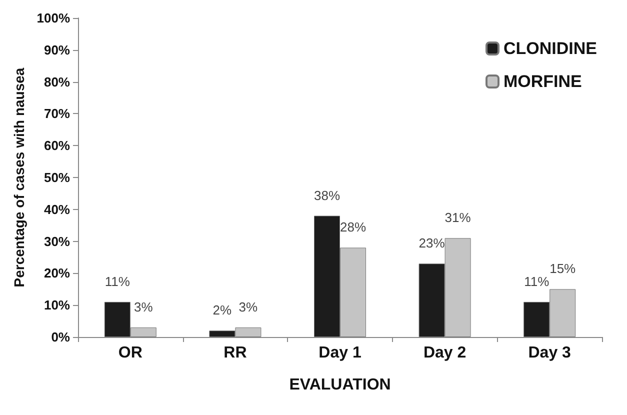 This screenshot has width=627, height=415. What do you see at coordinates (444, 353) in the screenshot?
I see `x-tick-label: Day 2` at bounding box center [444, 353].